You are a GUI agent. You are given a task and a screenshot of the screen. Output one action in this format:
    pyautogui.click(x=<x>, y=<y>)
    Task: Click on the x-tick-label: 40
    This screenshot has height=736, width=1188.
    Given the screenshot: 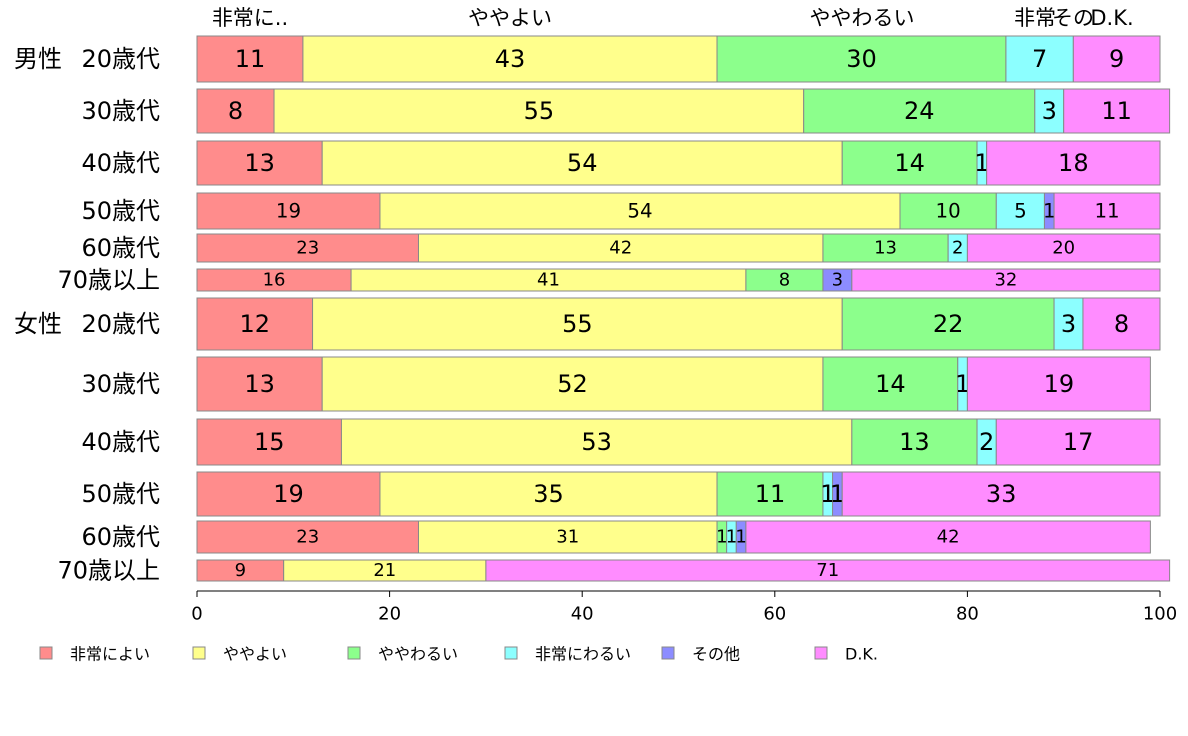 What is the action you would take?
    pyautogui.click(x=582, y=614)
    